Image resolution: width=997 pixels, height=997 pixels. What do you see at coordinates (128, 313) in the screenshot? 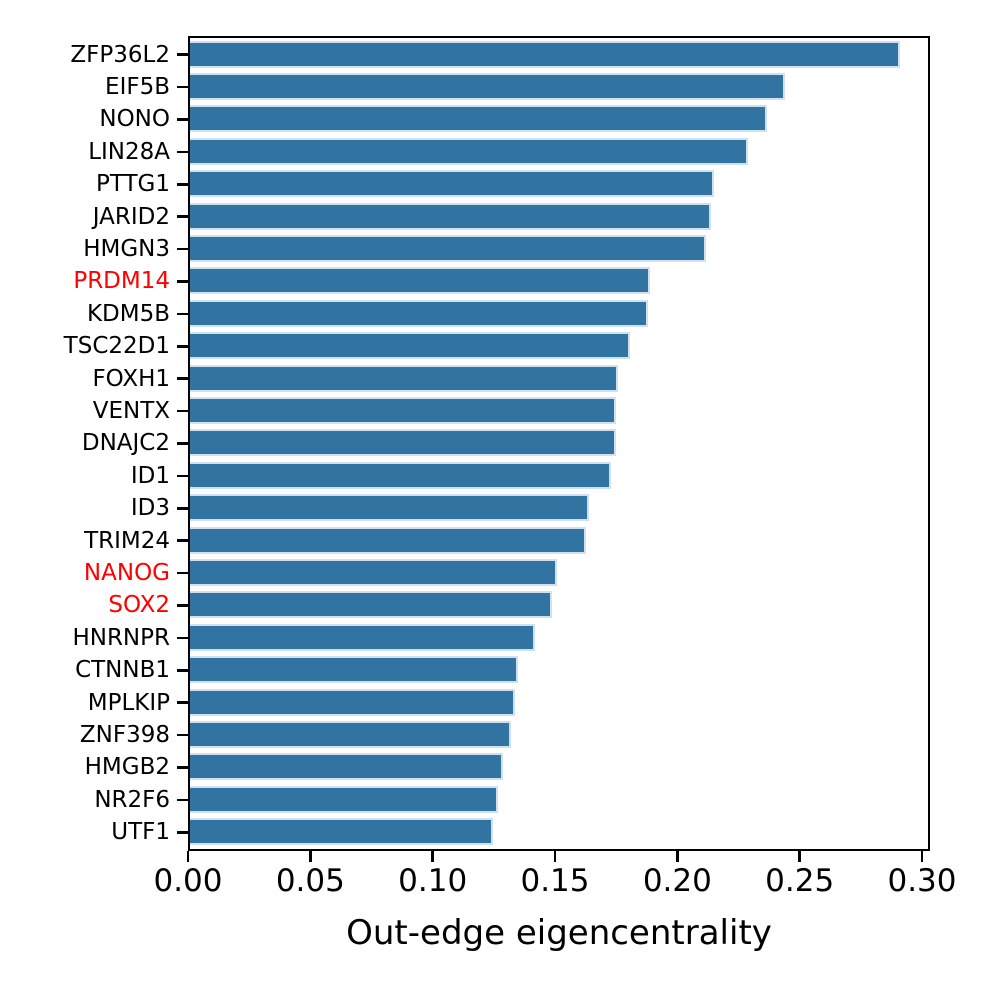
I see `y-tick-label-kdm5b: KDM5B` at bounding box center [128, 313].